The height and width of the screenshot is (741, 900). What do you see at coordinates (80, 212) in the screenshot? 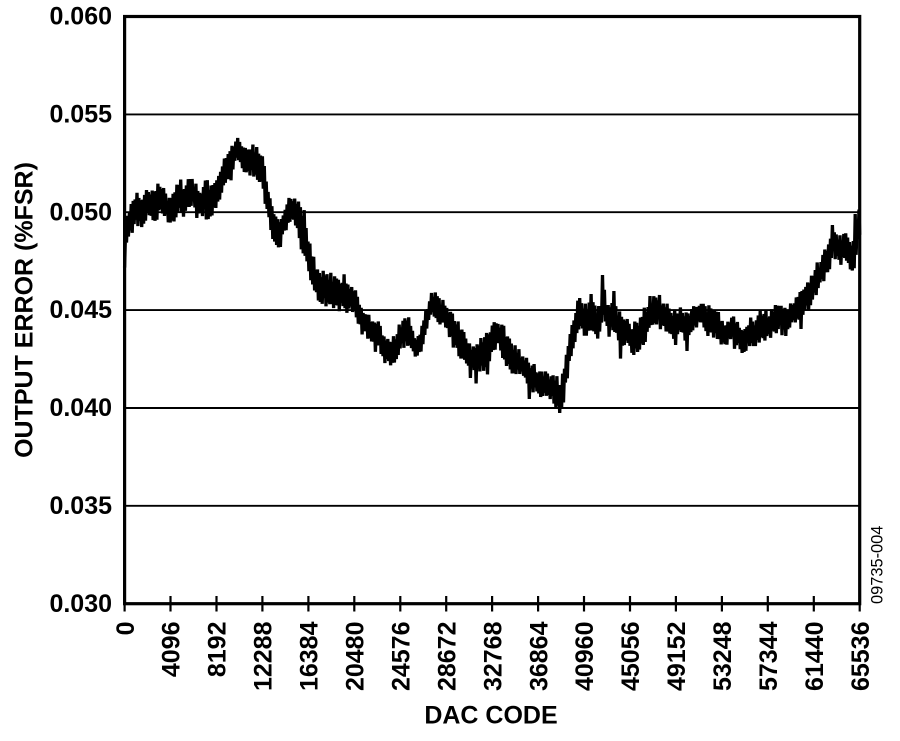
I see `svg-text: 0.050` at bounding box center [80, 212].